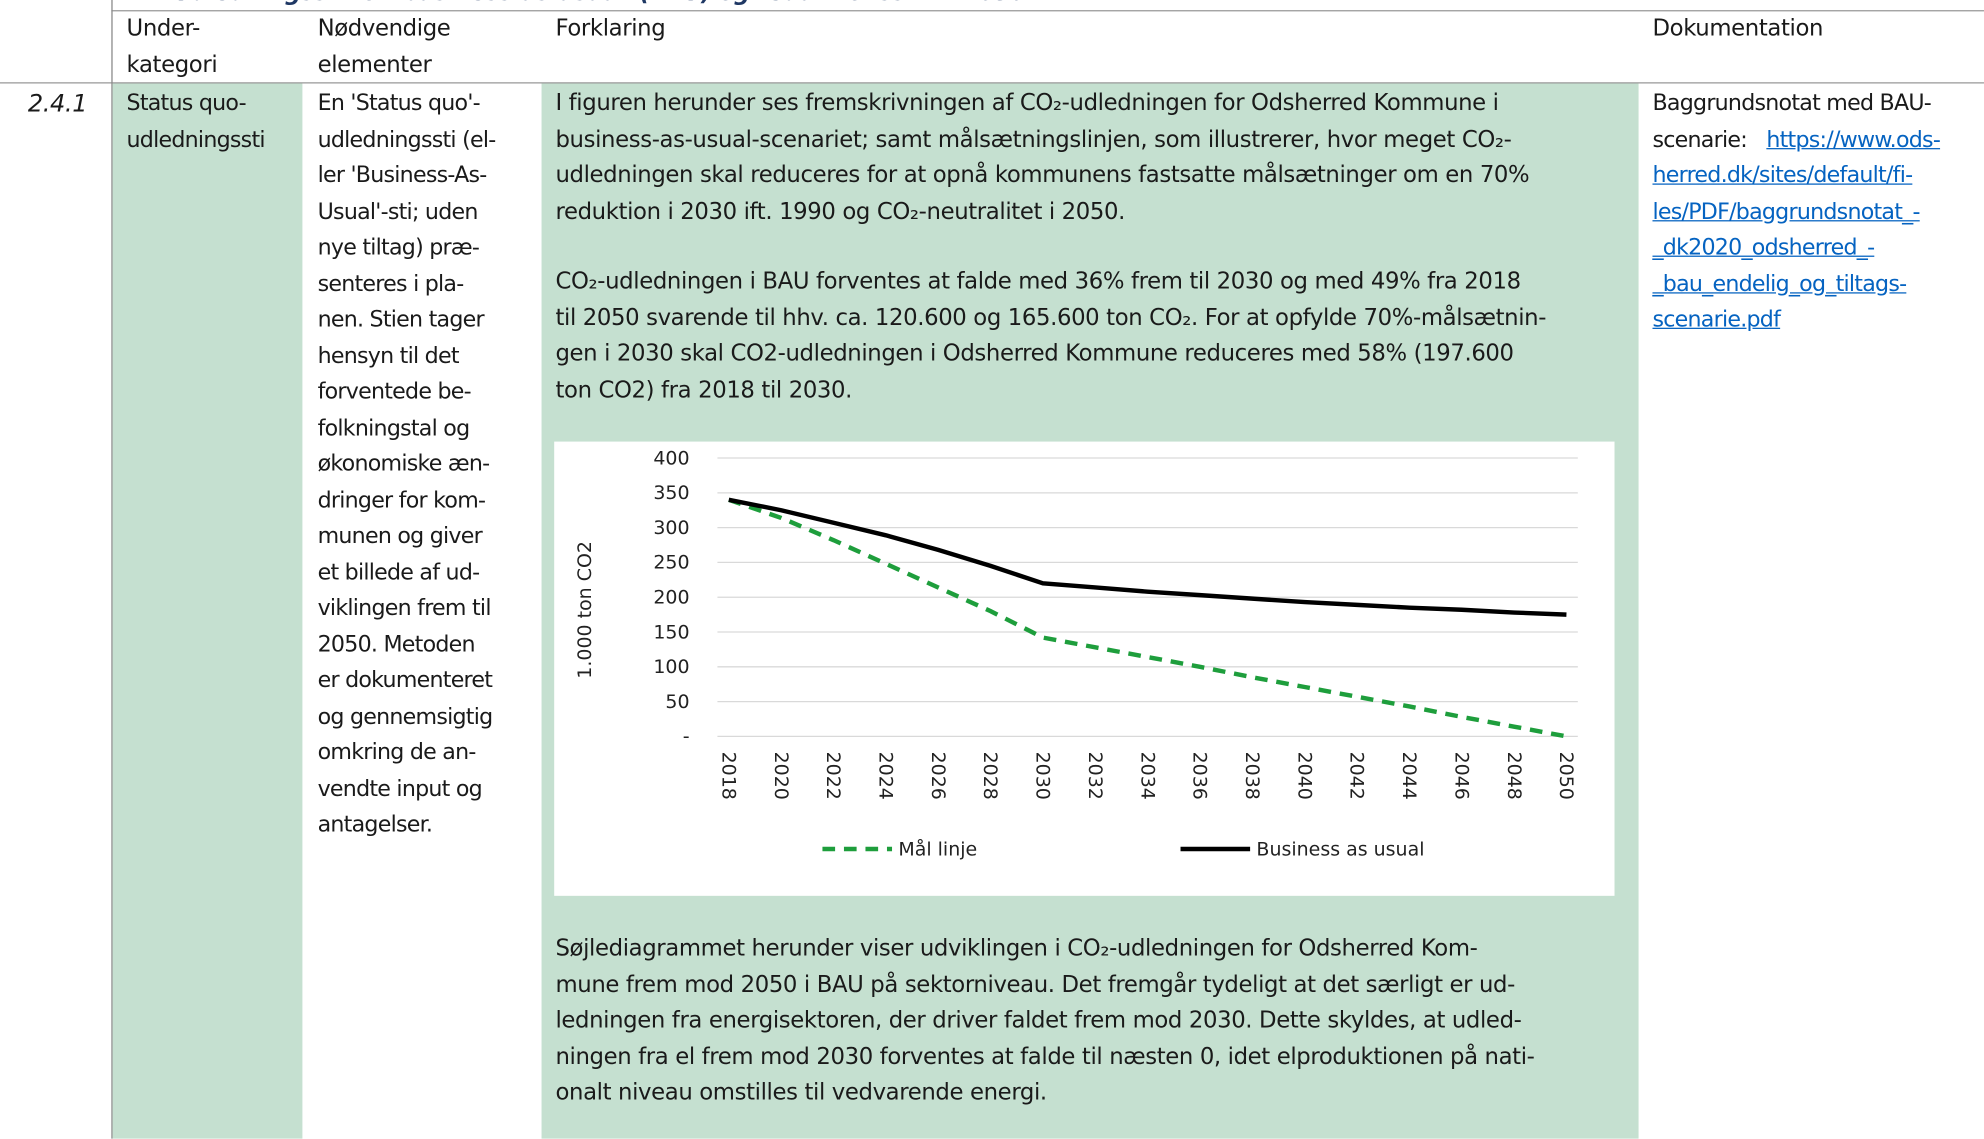 The height and width of the screenshot is (1139, 1984). What do you see at coordinates (1095, 776) in the screenshot?
I see `x-tick-label: 2032` at bounding box center [1095, 776].